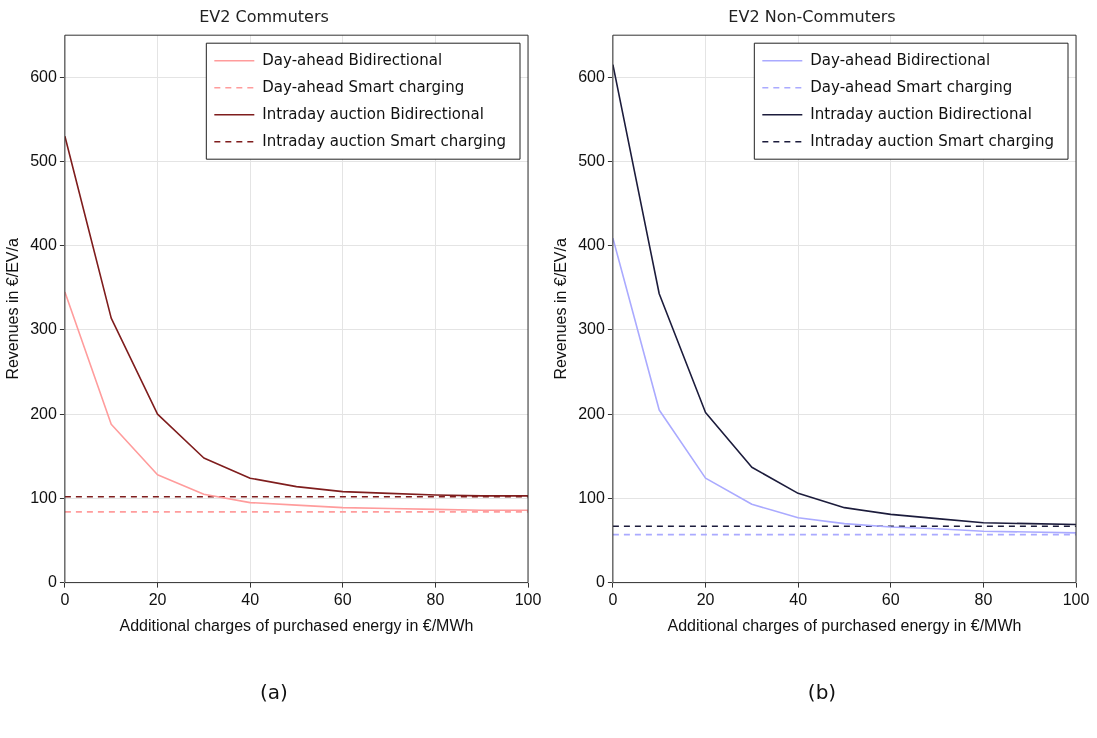 Image resolution: width=1097 pixels, height=738 pixels. Describe the element at coordinates (264, 16) in the screenshot. I see `chart-title: EV2 Commuters` at that location.